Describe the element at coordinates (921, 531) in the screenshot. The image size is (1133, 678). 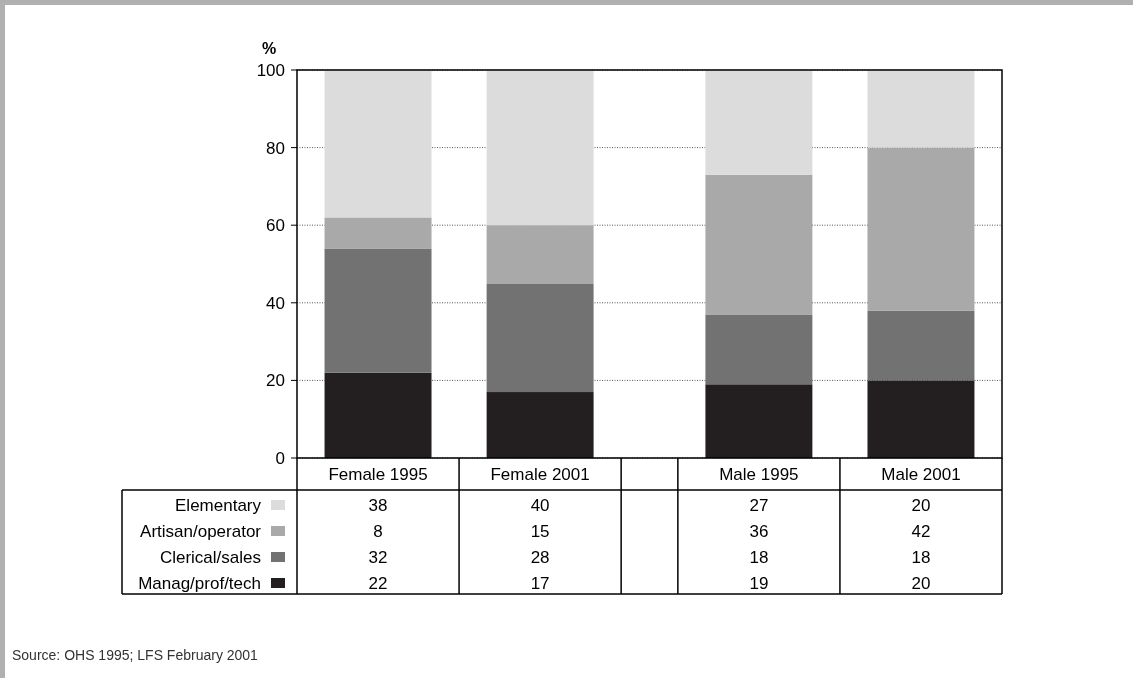
I see `data-label: 42` at that location.